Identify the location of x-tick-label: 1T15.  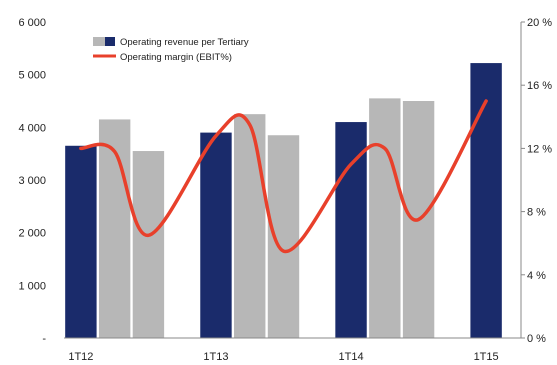
(486, 357).